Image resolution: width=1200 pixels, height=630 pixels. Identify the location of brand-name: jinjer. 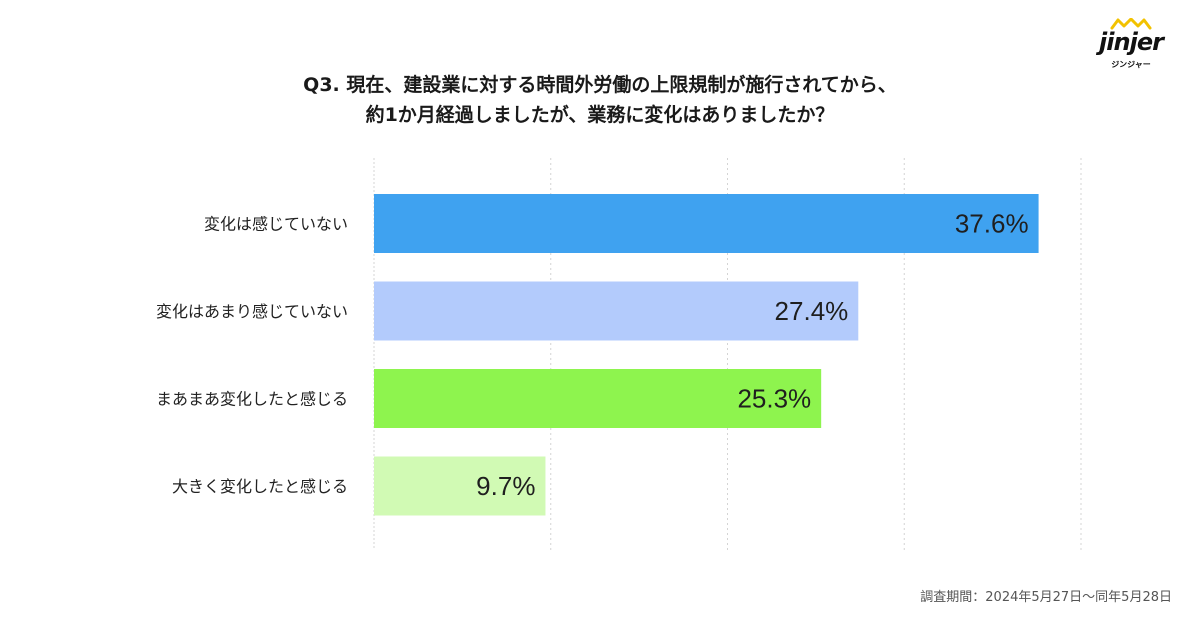
(1131, 42).